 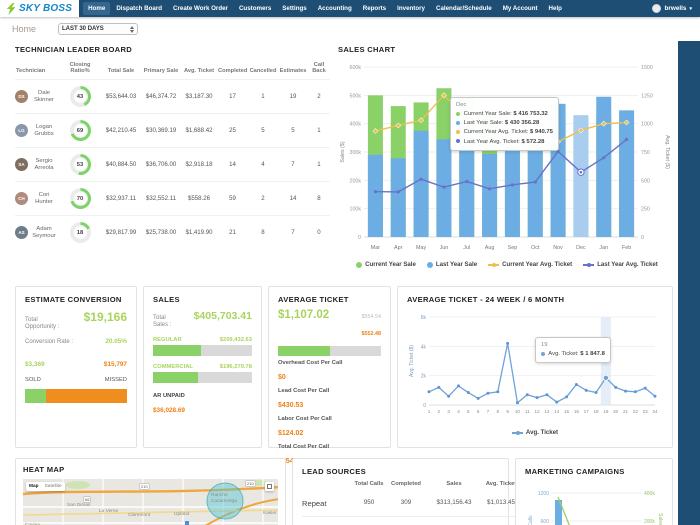 What do you see at coordinates (329, 350) in the screenshot?
I see `average-ticket-bar` at bounding box center [329, 350].